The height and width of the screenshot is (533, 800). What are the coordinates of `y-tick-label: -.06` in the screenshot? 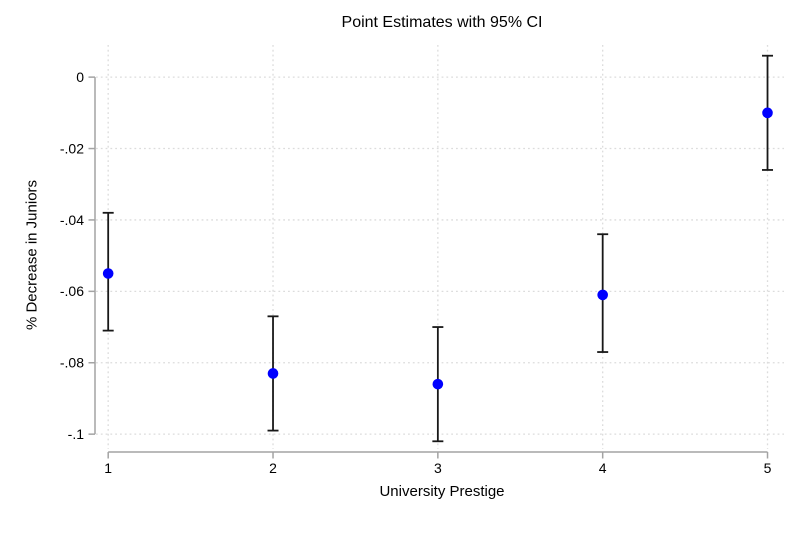 It's located at (72, 291).